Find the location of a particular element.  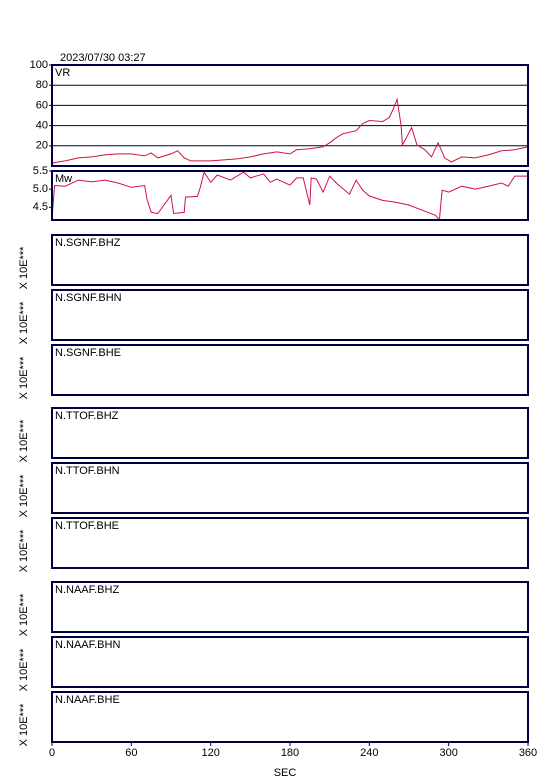

station-label: N.NAAF.BHN is located at coordinates (87, 645).